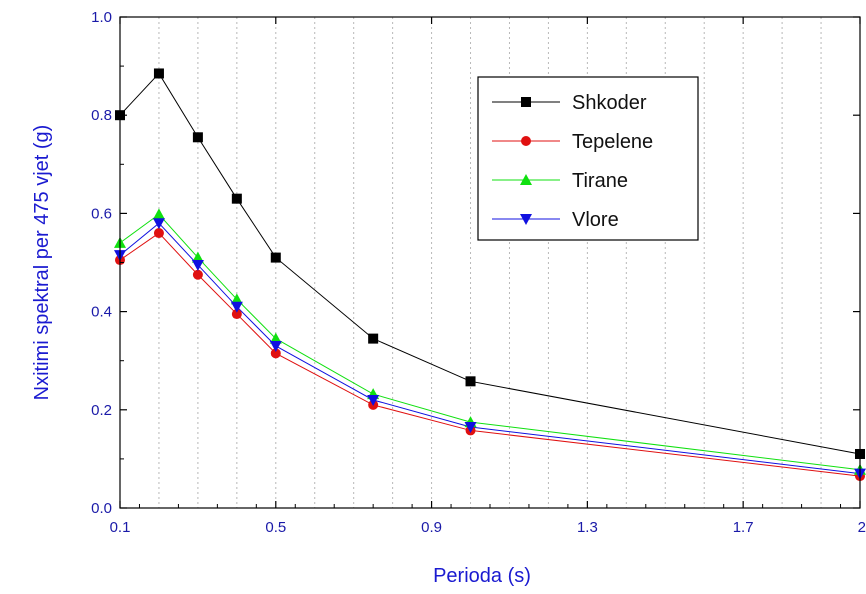  Describe the element at coordinates (101, 312) in the screenshot. I see `y-tick-label: 0.4` at that location.